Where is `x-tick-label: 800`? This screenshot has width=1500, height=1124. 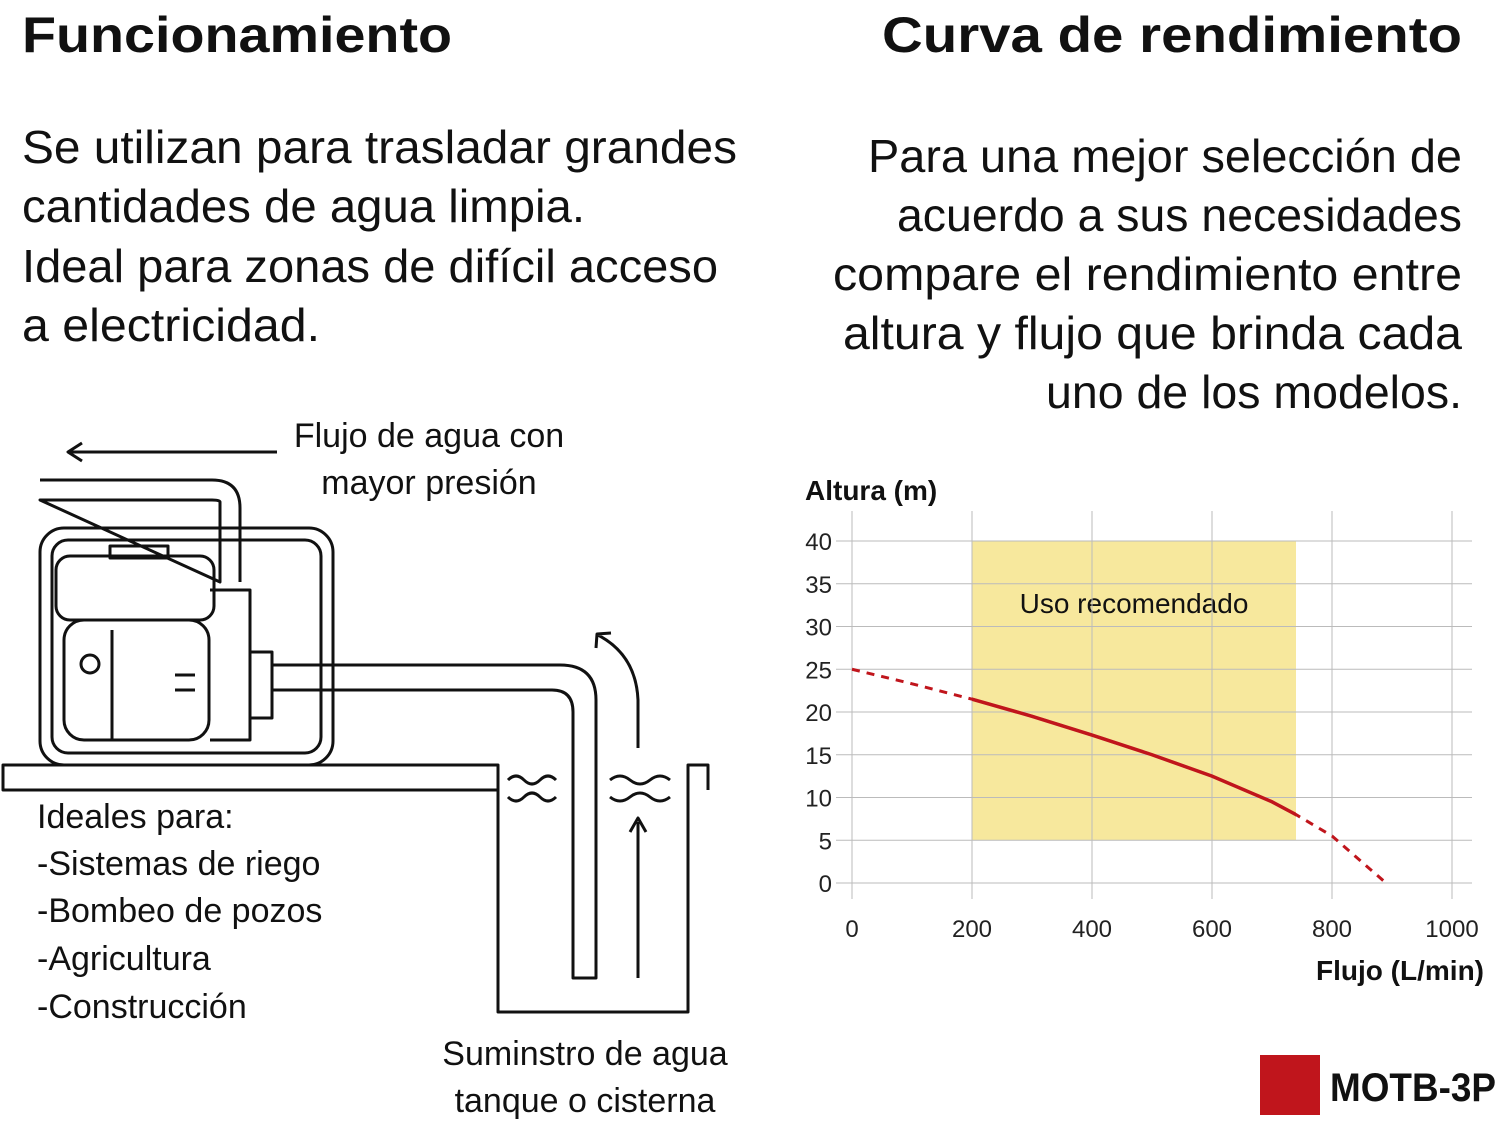
x-tick-label: 800 is located at coordinates (1332, 929).